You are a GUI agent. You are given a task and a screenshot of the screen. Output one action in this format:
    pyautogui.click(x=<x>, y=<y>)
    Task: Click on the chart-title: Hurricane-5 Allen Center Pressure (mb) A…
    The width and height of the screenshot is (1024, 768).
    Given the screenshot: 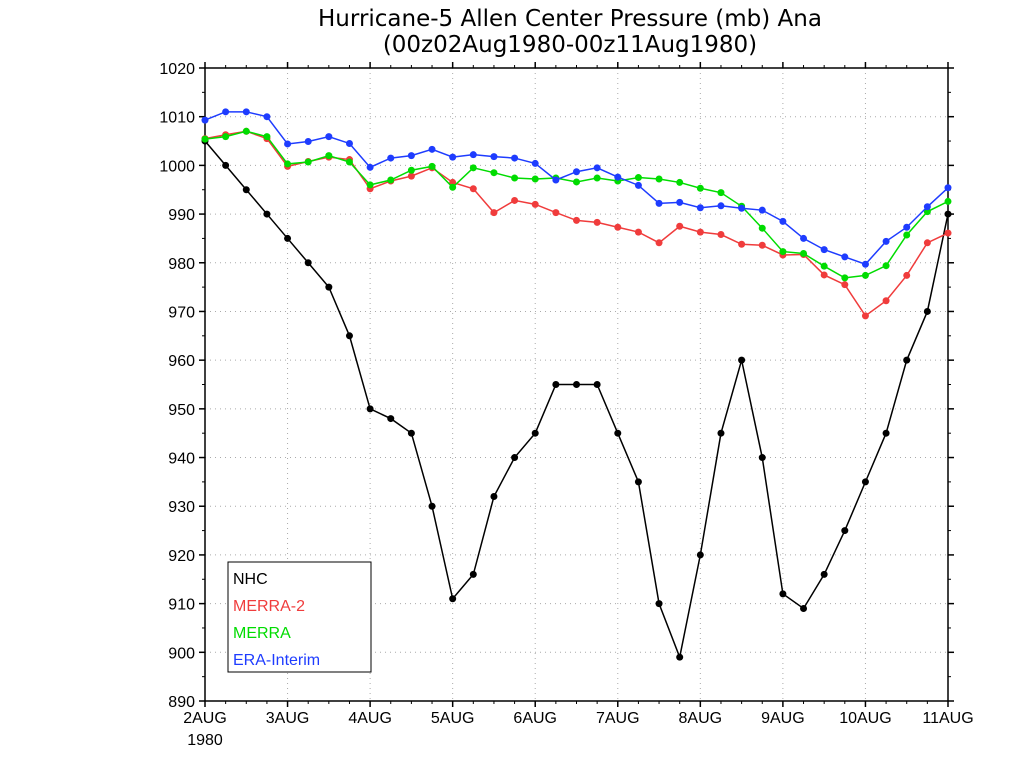 What is the action you would take?
    pyautogui.click(x=570, y=19)
    